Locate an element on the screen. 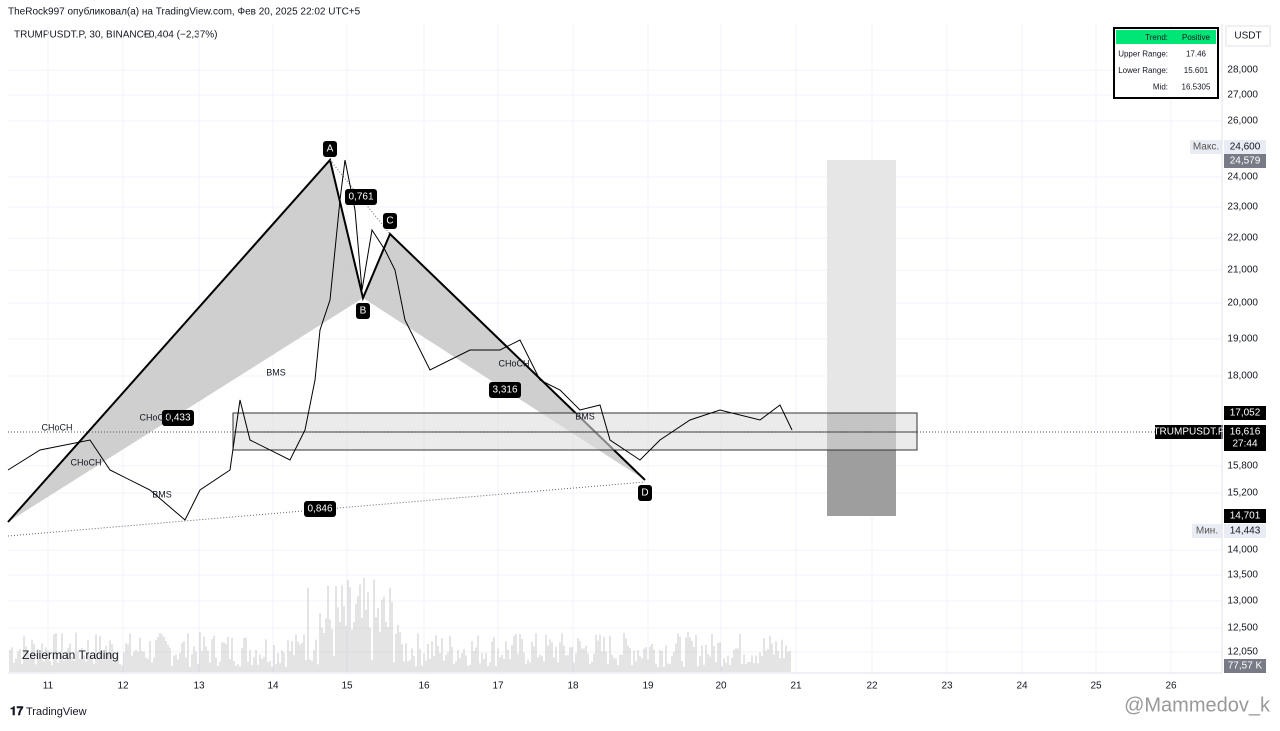  pattern-dotted is located at coordinates (360, 197).